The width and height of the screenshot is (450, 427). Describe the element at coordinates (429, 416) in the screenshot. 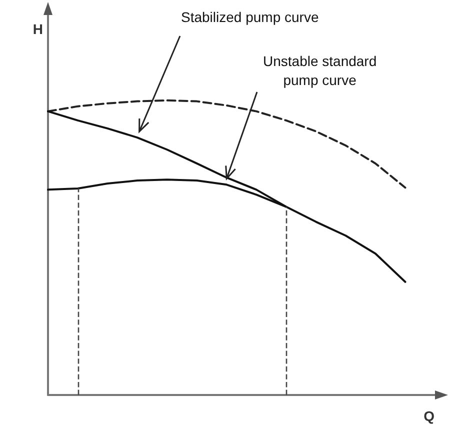

I see `x-axis-title: Q` at that location.